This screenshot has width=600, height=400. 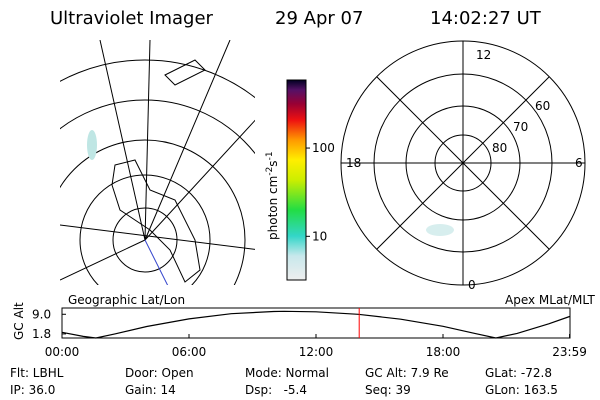 What do you see at coordinates (41, 334) in the screenshot?
I see `y-tick-label: 1.8` at bounding box center [41, 334].